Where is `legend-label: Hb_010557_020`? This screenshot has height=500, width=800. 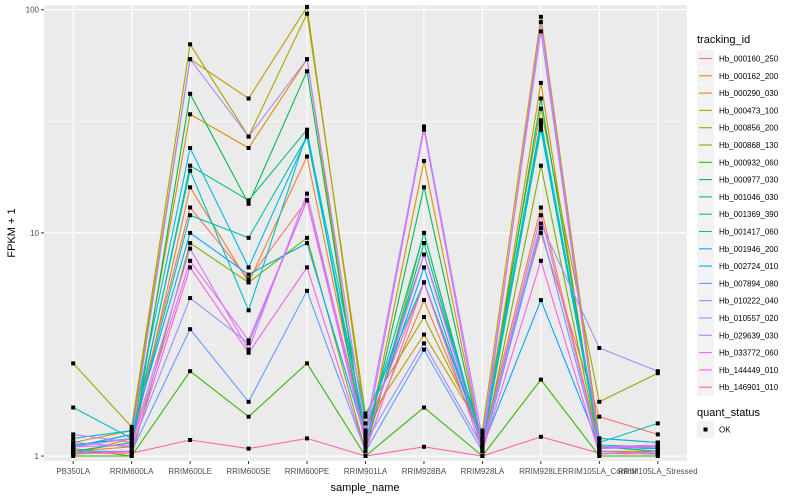
legend-label: Hb_010557_020 is located at coordinates (749, 318).